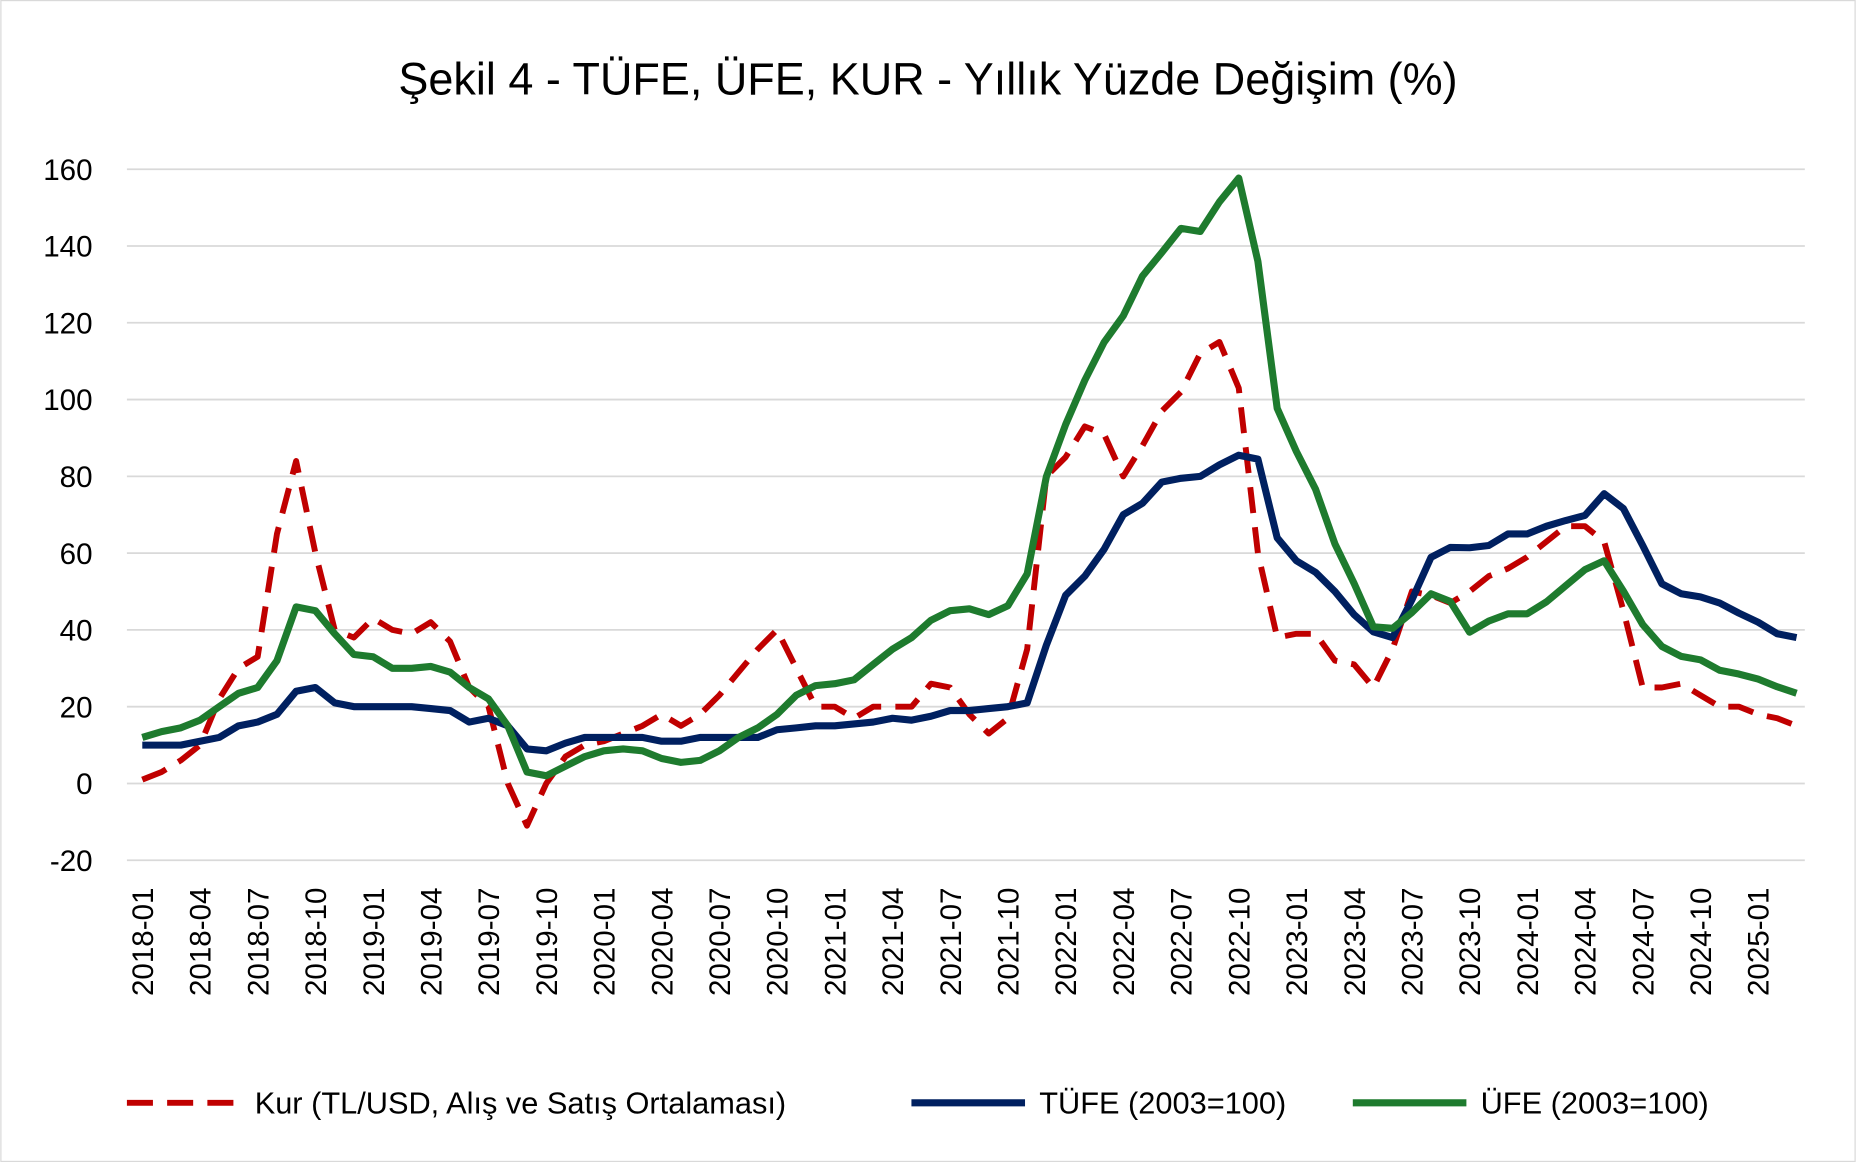 The width and height of the screenshot is (1856, 1162). What do you see at coordinates (520, 1102) in the screenshot?
I see `legend-label: Kur (TL/USD, Alış ve Satış Ortalaması)` at bounding box center [520, 1102].